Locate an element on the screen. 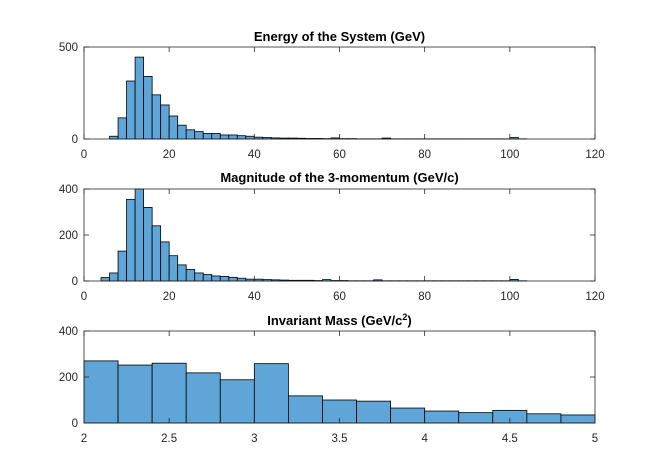 This screenshot has width=657, height=474. momentum-xtick-label: 60 is located at coordinates (339, 297).